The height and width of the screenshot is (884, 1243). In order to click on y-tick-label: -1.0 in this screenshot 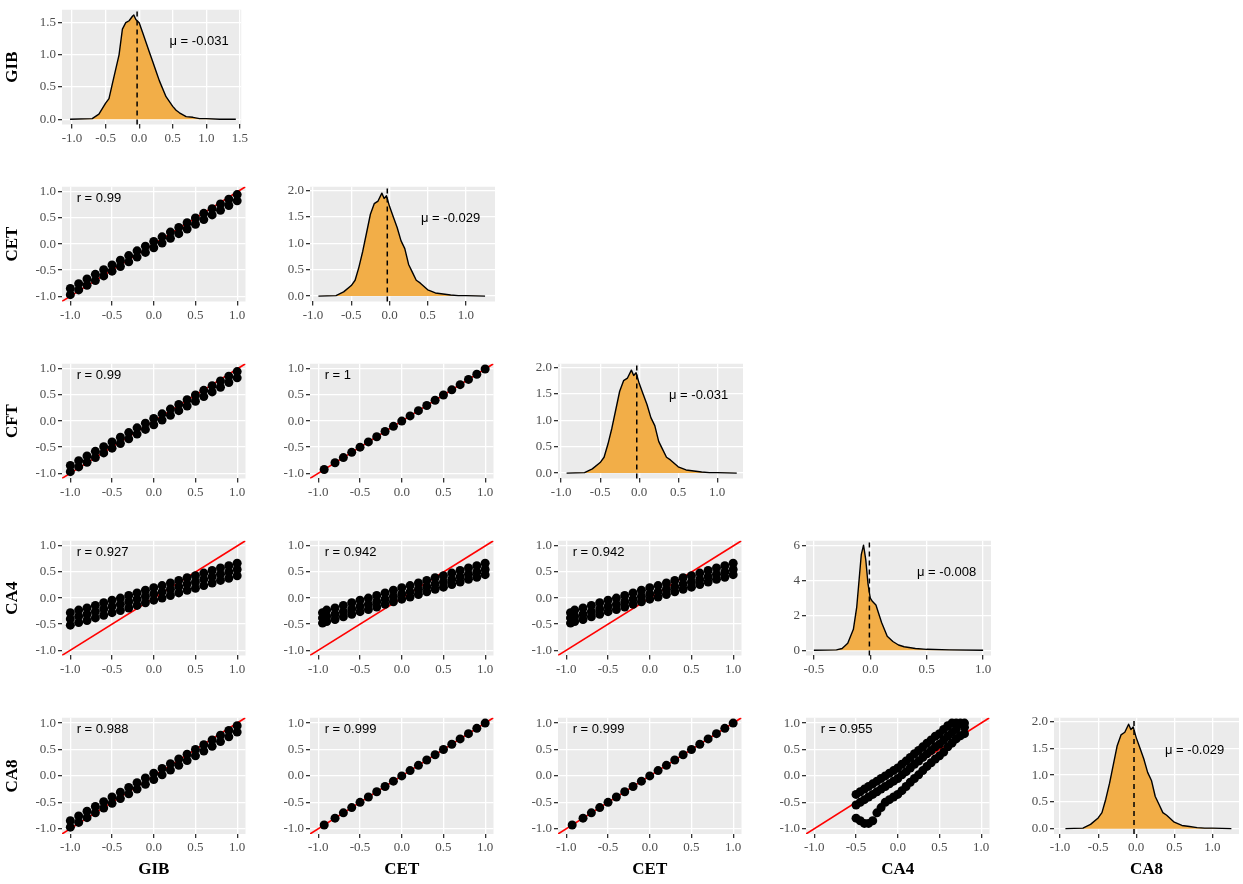, I will do `click(541, 649)`.